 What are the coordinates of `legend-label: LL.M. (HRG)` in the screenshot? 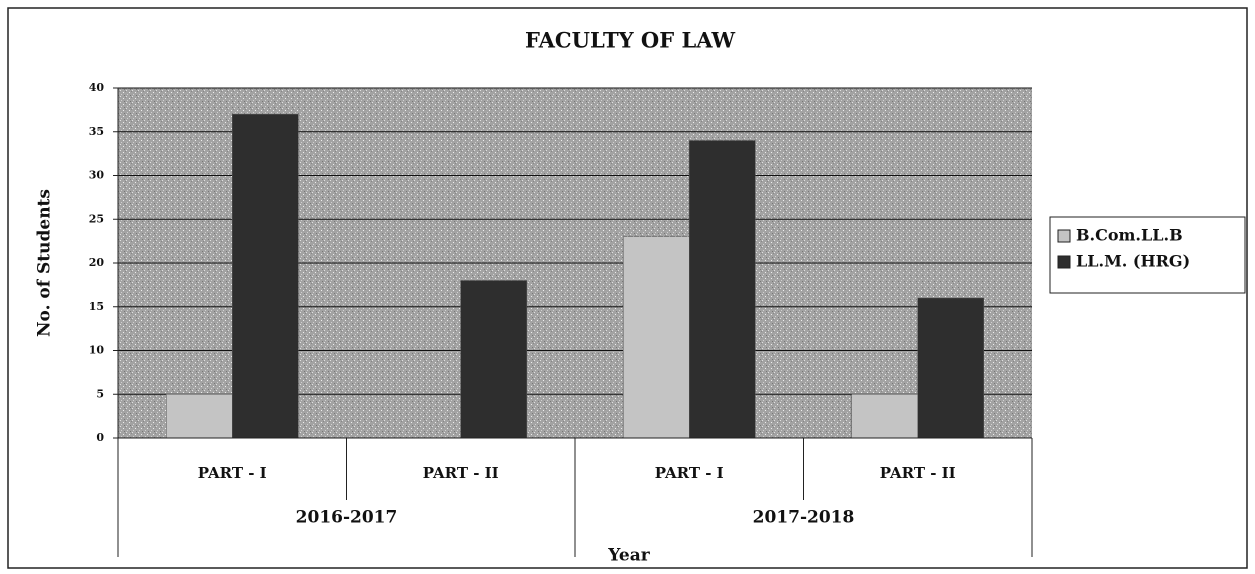 It's located at (1133, 261).